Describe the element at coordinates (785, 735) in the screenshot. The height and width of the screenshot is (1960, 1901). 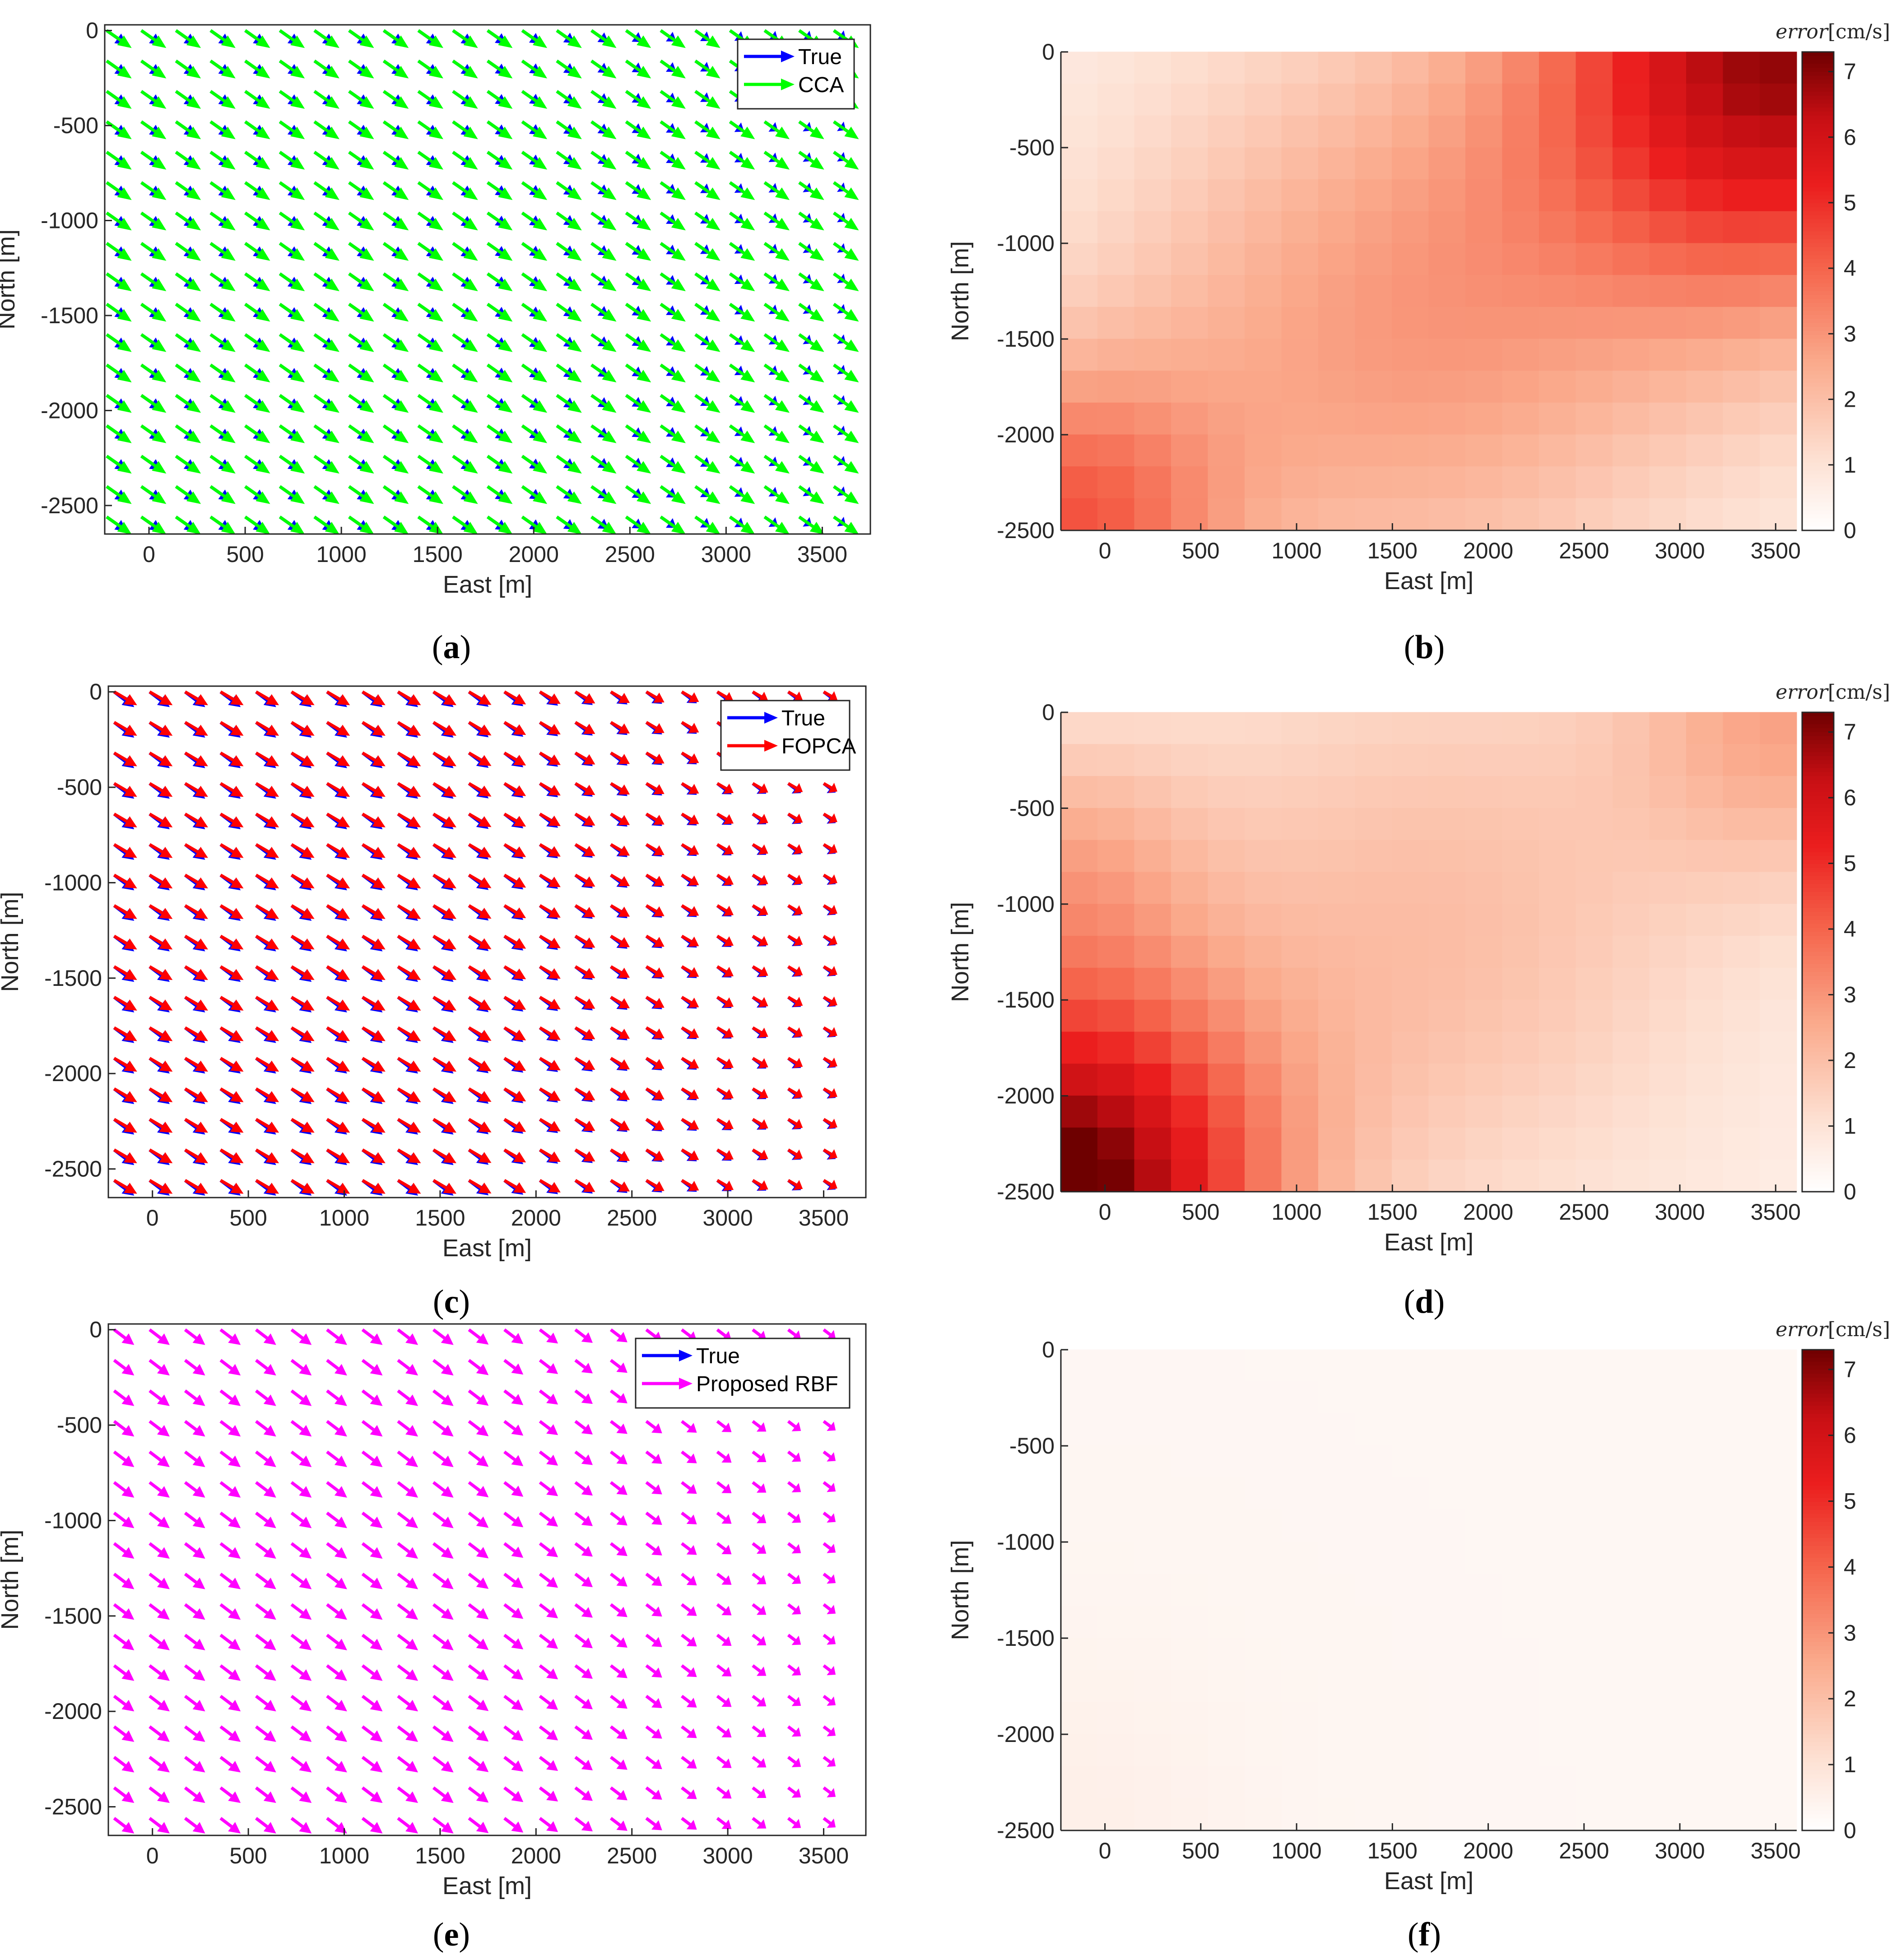
I see `legend-box` at that location.